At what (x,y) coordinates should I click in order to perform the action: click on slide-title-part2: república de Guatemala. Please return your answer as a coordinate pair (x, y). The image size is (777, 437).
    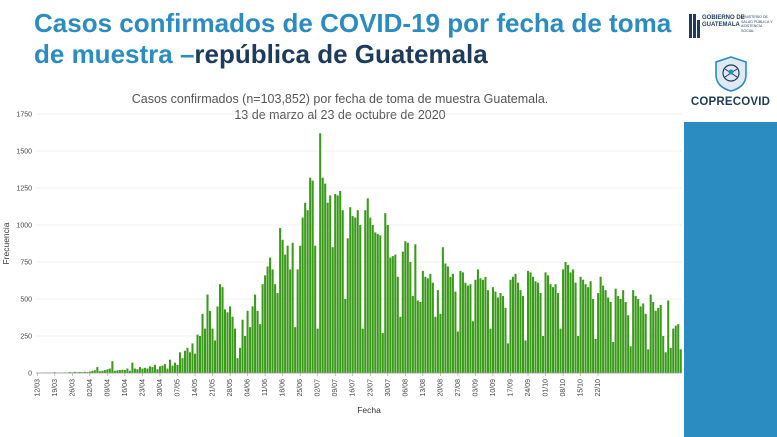
    Looking at the image, I should click on (341, 54).